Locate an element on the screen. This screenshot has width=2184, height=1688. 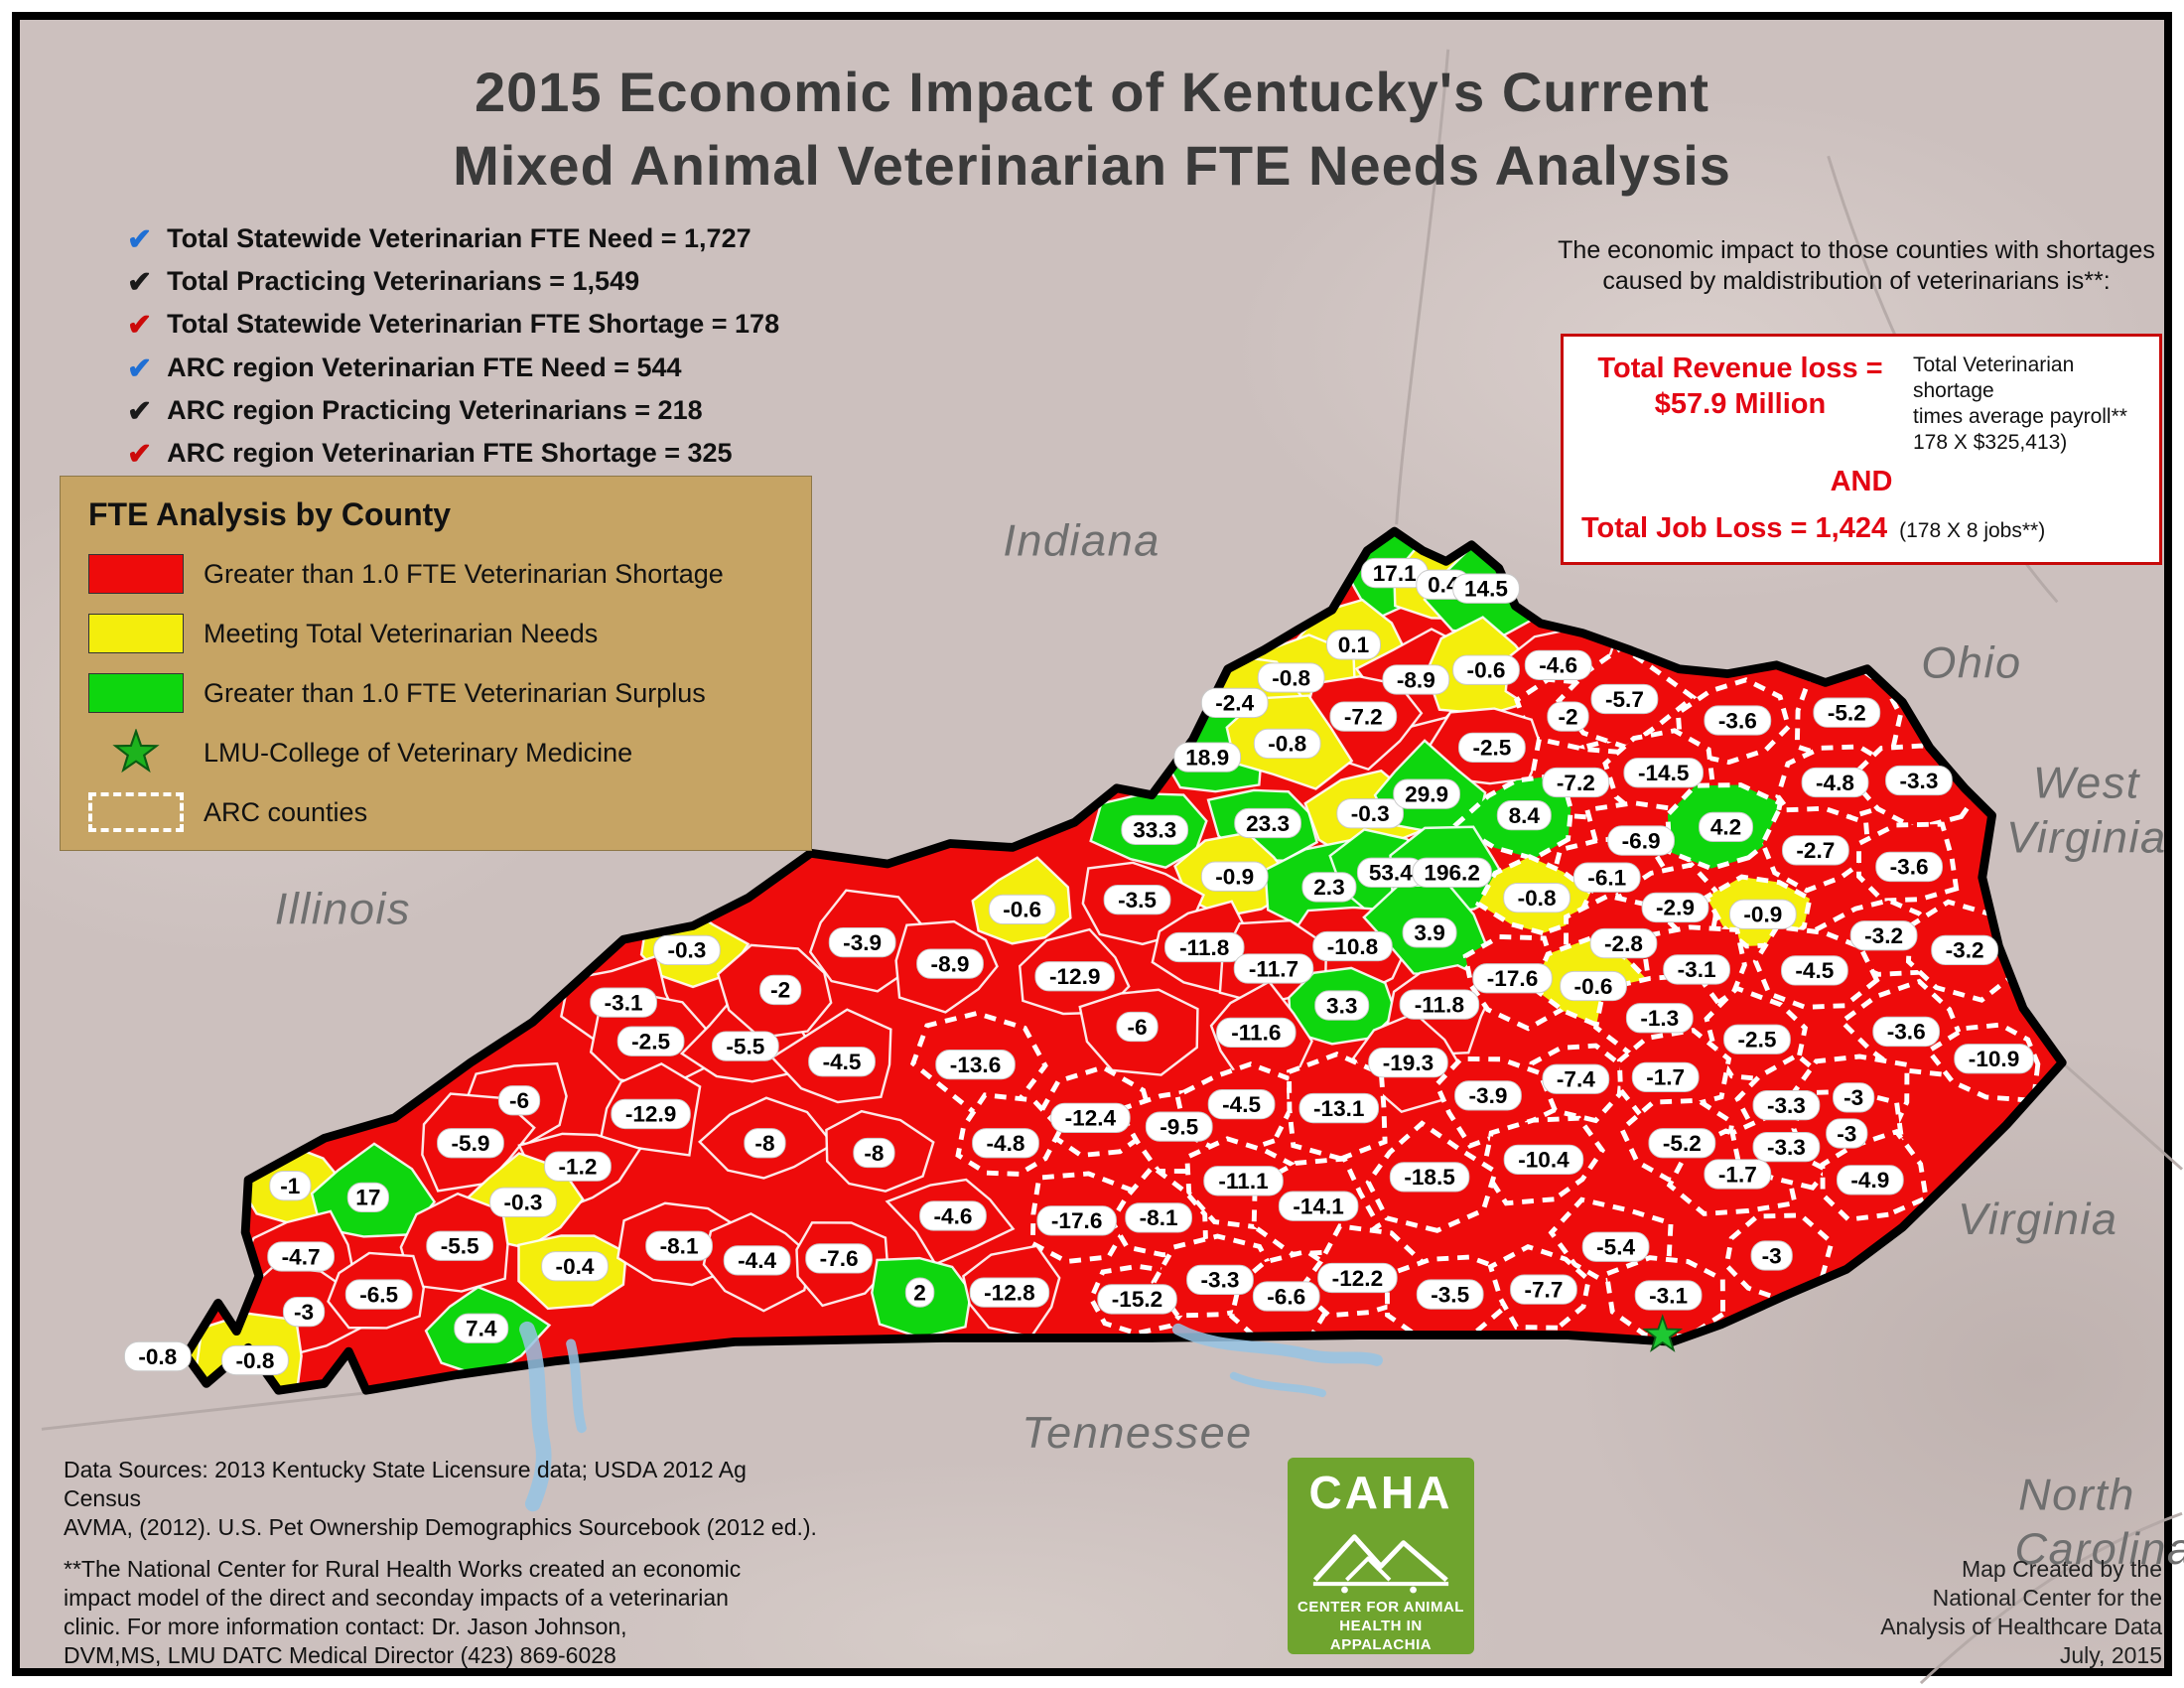
county-value-text: -17.6 is located at coordinates (1512, 978).